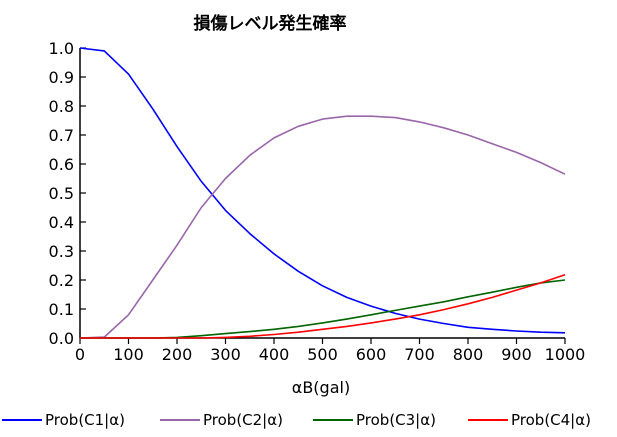  Describe the element at coordinates (61, 164) in the screenshot. I see `y-tick-label: 0.6` at that location.